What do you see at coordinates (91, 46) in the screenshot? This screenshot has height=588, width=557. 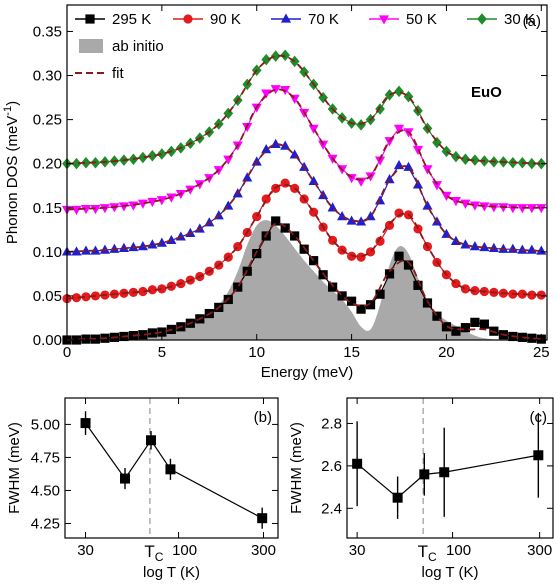 I see `legend-swatch` at bounding box center [91, 46].